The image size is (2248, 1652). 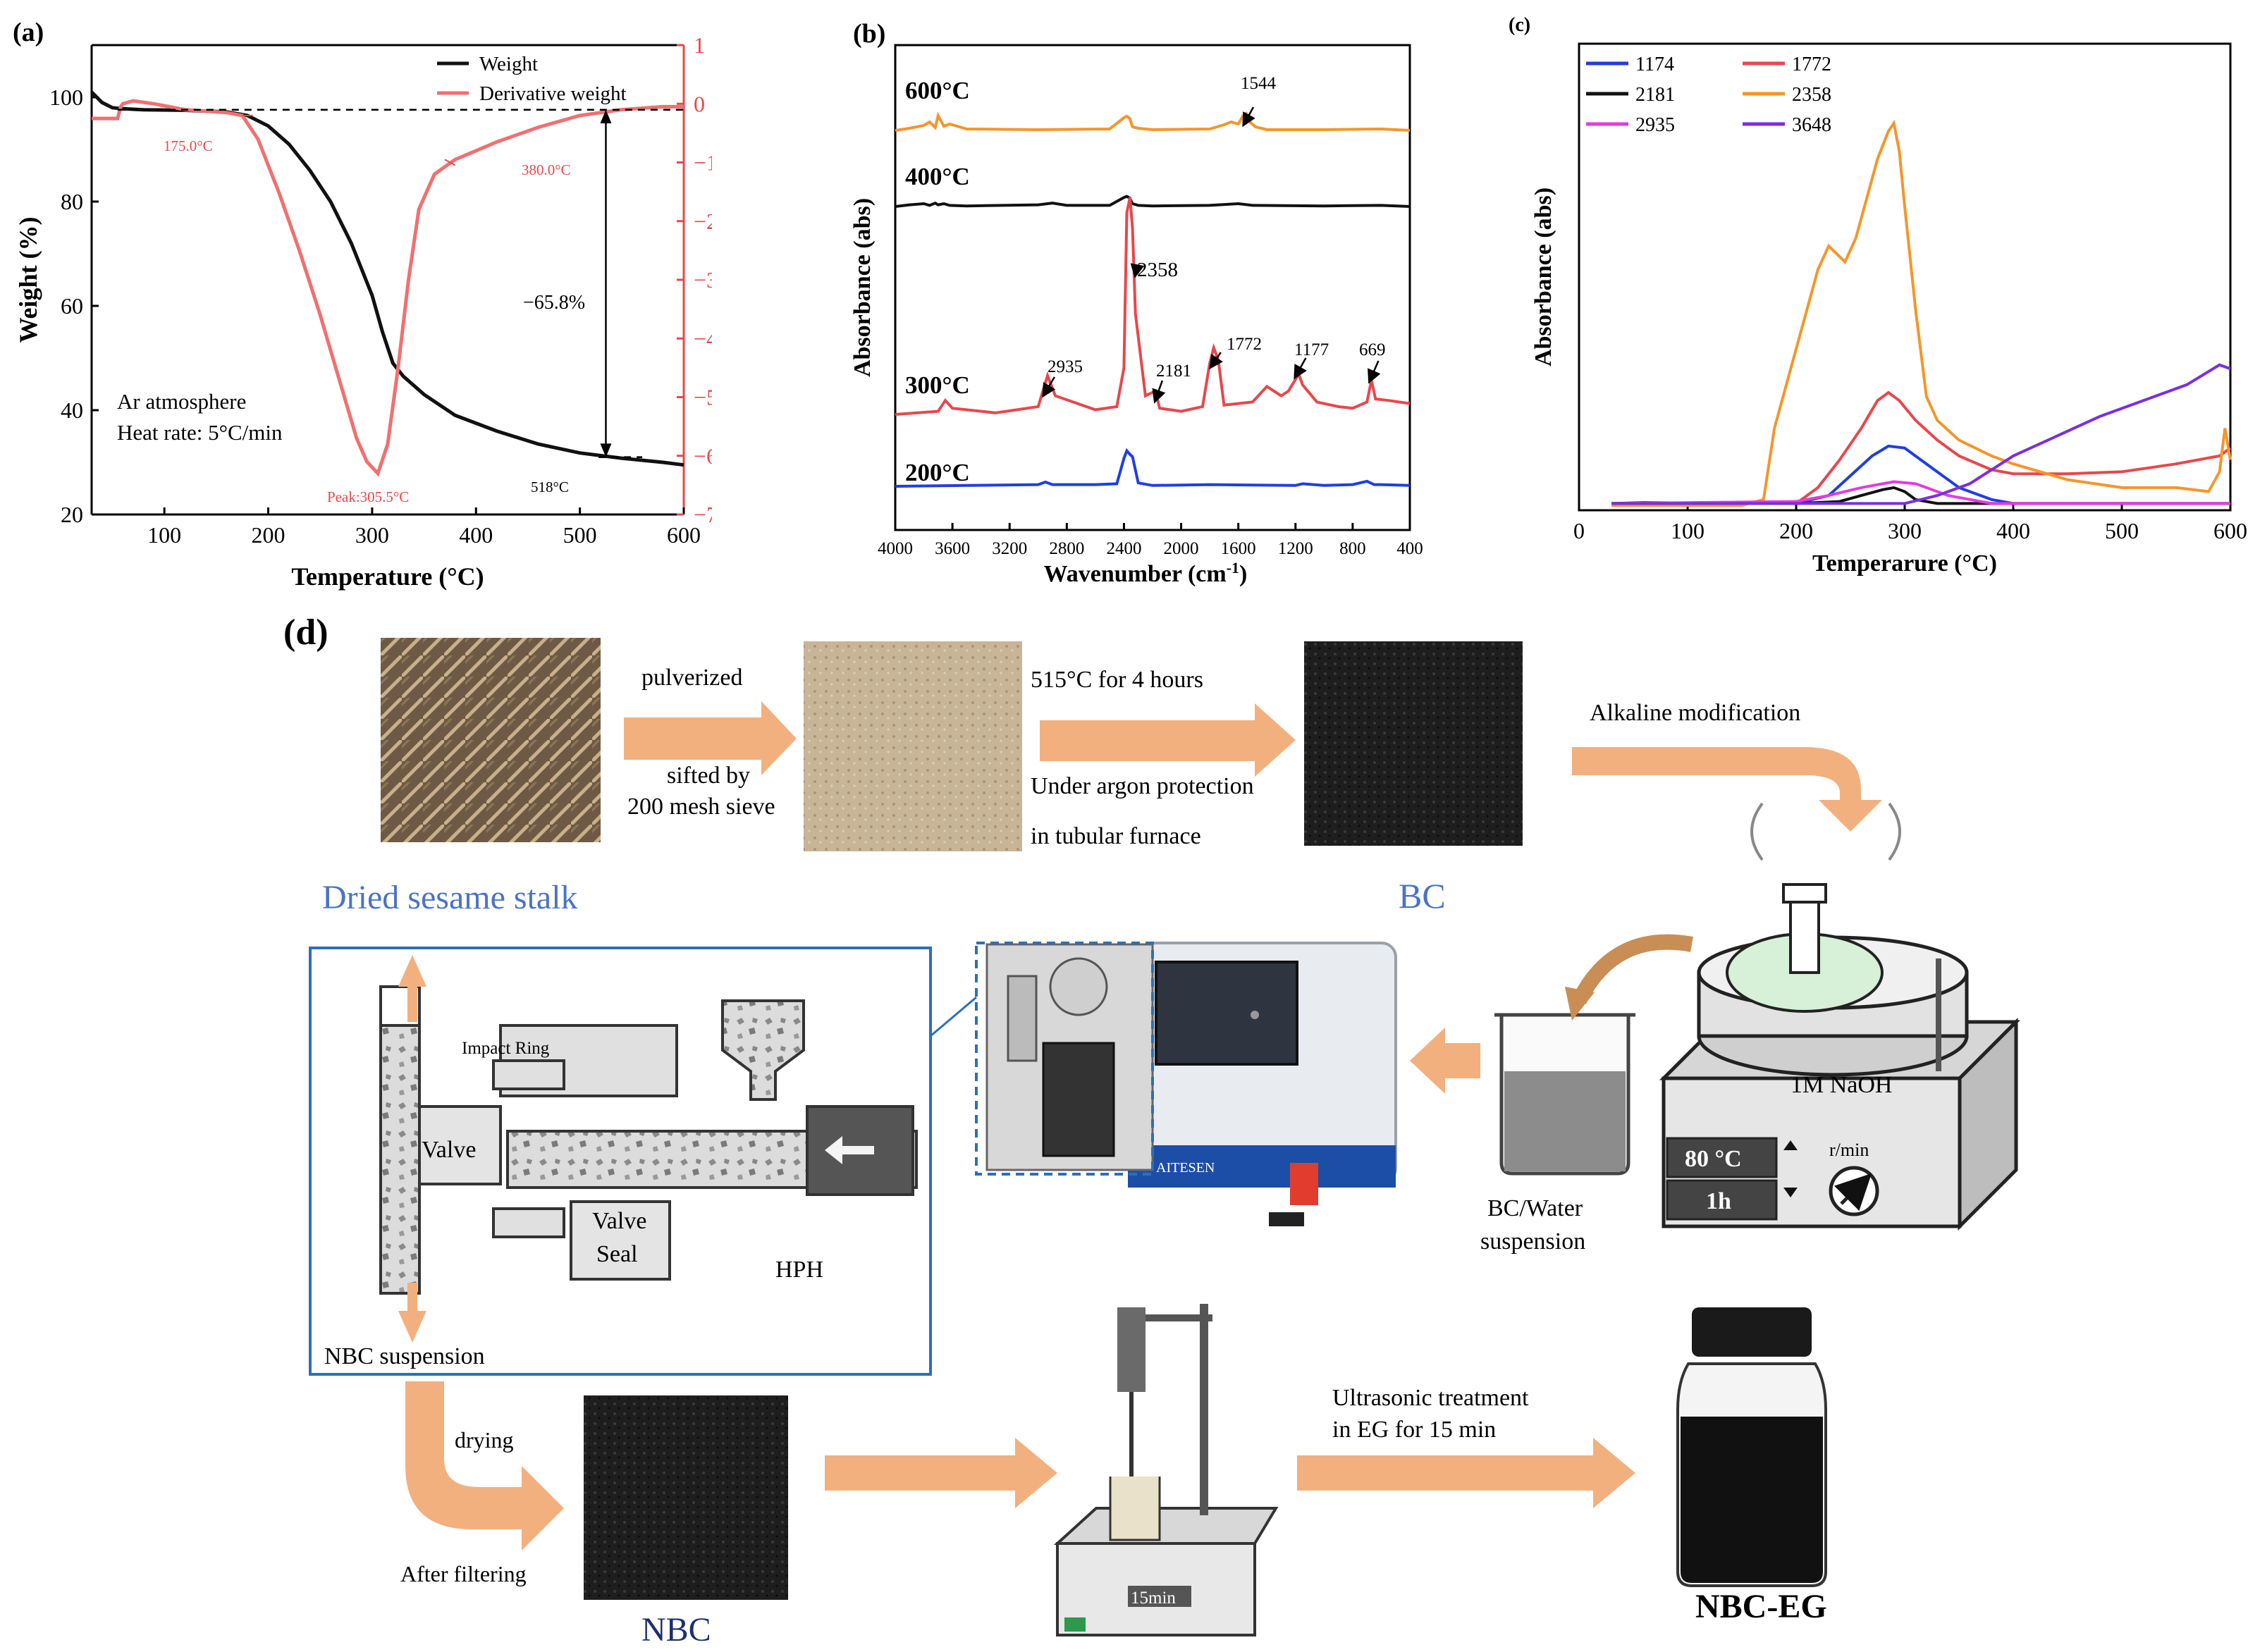 I want to click on label-drying: drying, so click(x=484, y=1440).